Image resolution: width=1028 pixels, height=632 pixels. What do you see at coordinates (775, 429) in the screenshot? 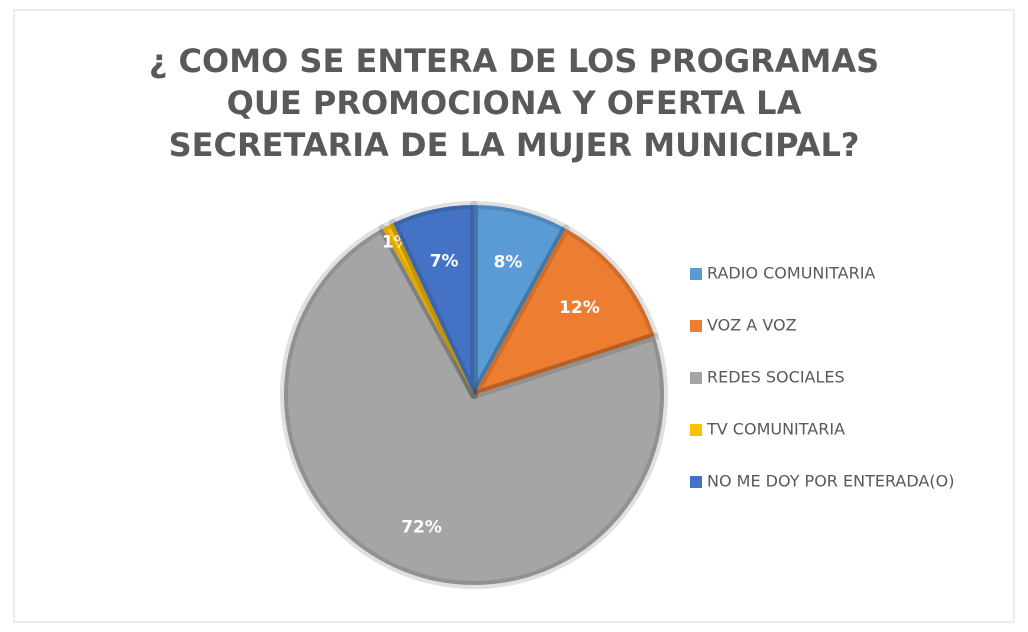
I see `legend-label: TV COMUNITARIA` at bounding box center [775, 429].